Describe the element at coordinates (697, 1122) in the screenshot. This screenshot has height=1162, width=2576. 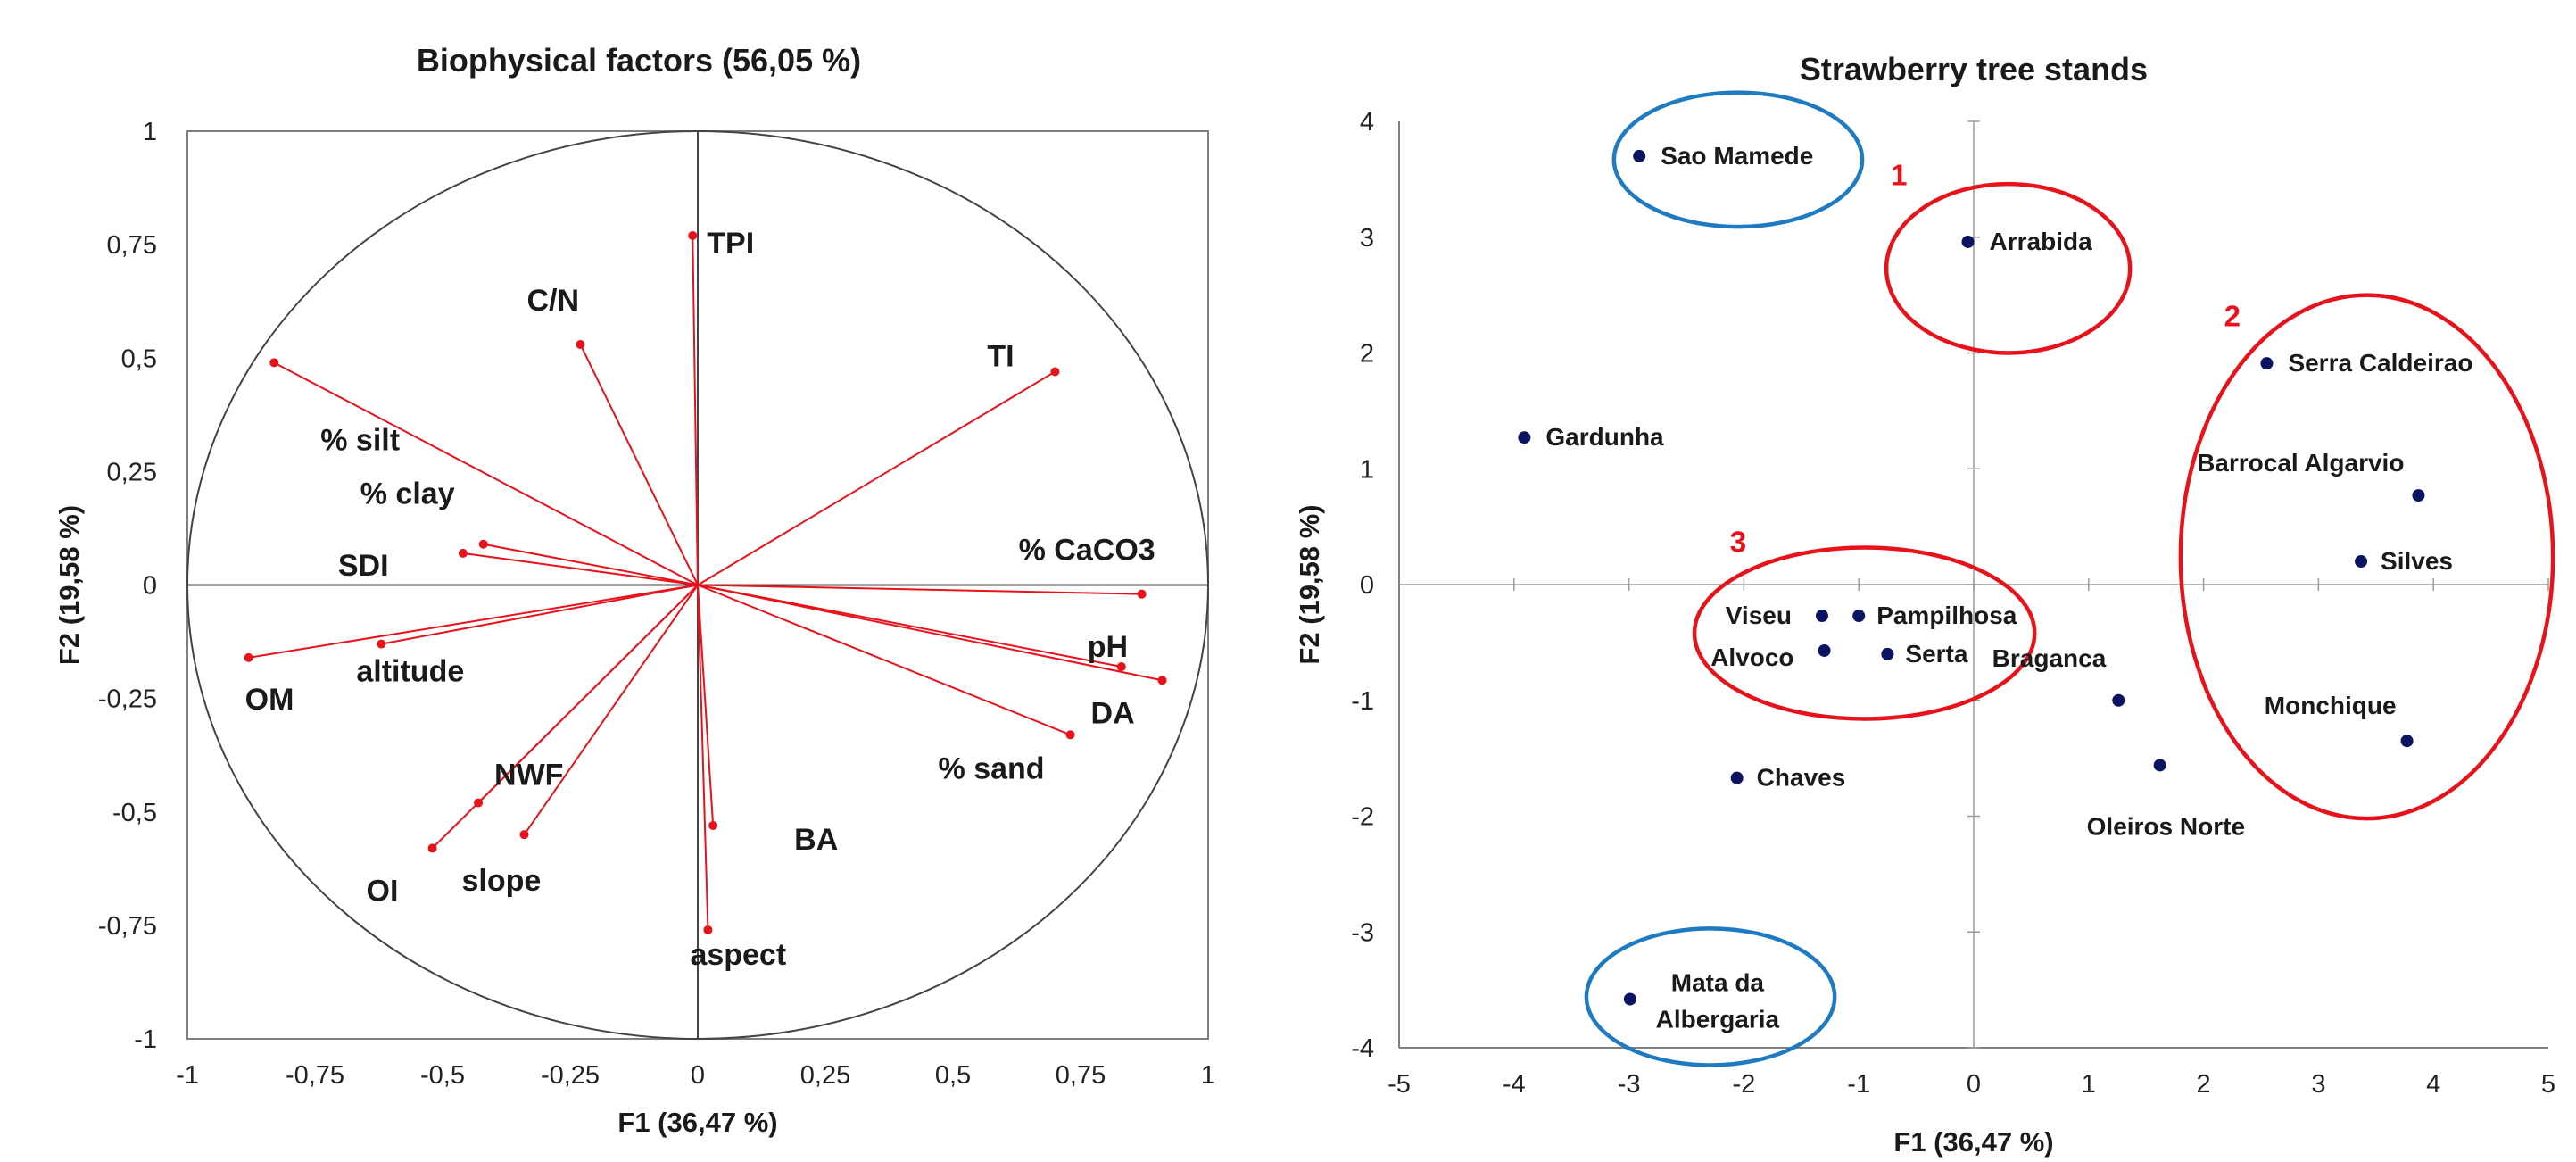
I see `left-x-axis-title: F1 (36,47 %)` at that location.